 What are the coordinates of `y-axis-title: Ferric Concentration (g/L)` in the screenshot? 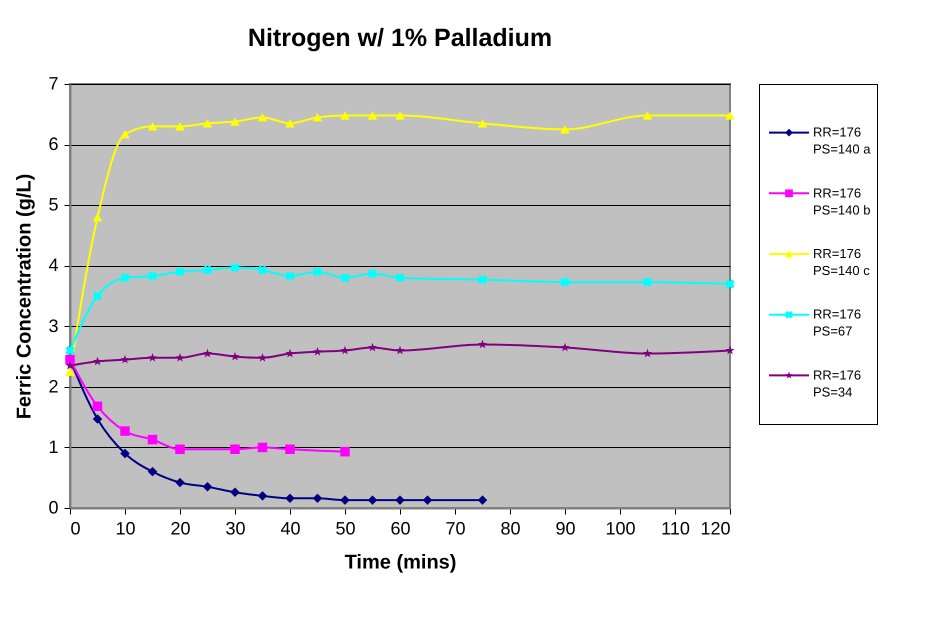 It's located at (24, 297).